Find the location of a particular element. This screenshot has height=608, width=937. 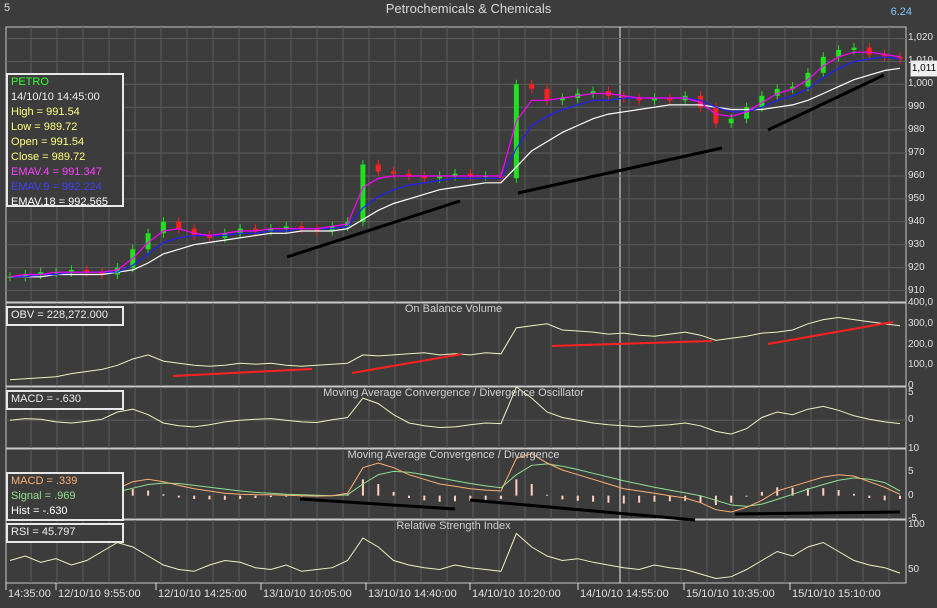

price-axis-tick: 980 is located at coordinates (916, 130).